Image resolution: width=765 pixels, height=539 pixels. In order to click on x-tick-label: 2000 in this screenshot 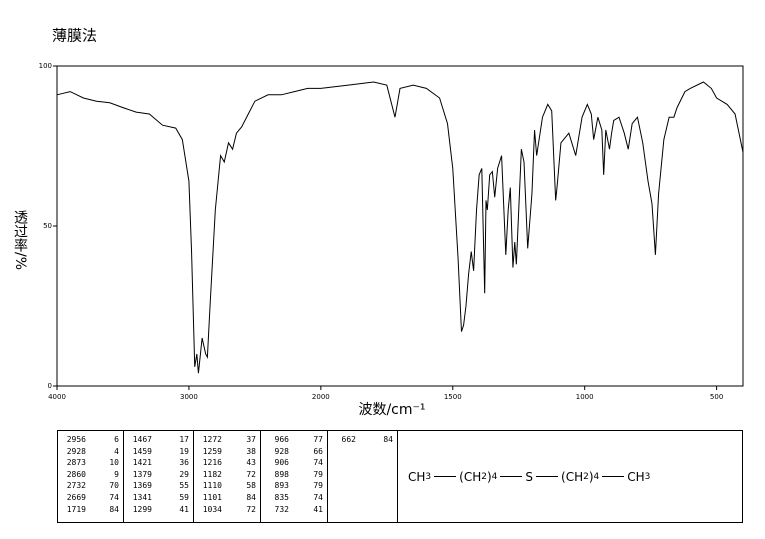, I will do `click(321, 397)`.